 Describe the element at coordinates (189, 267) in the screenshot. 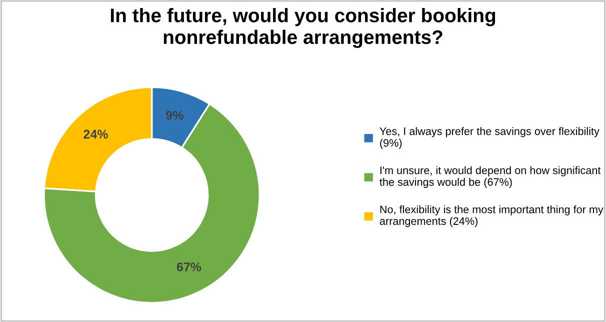

I see `data-label: 67%` at that location.